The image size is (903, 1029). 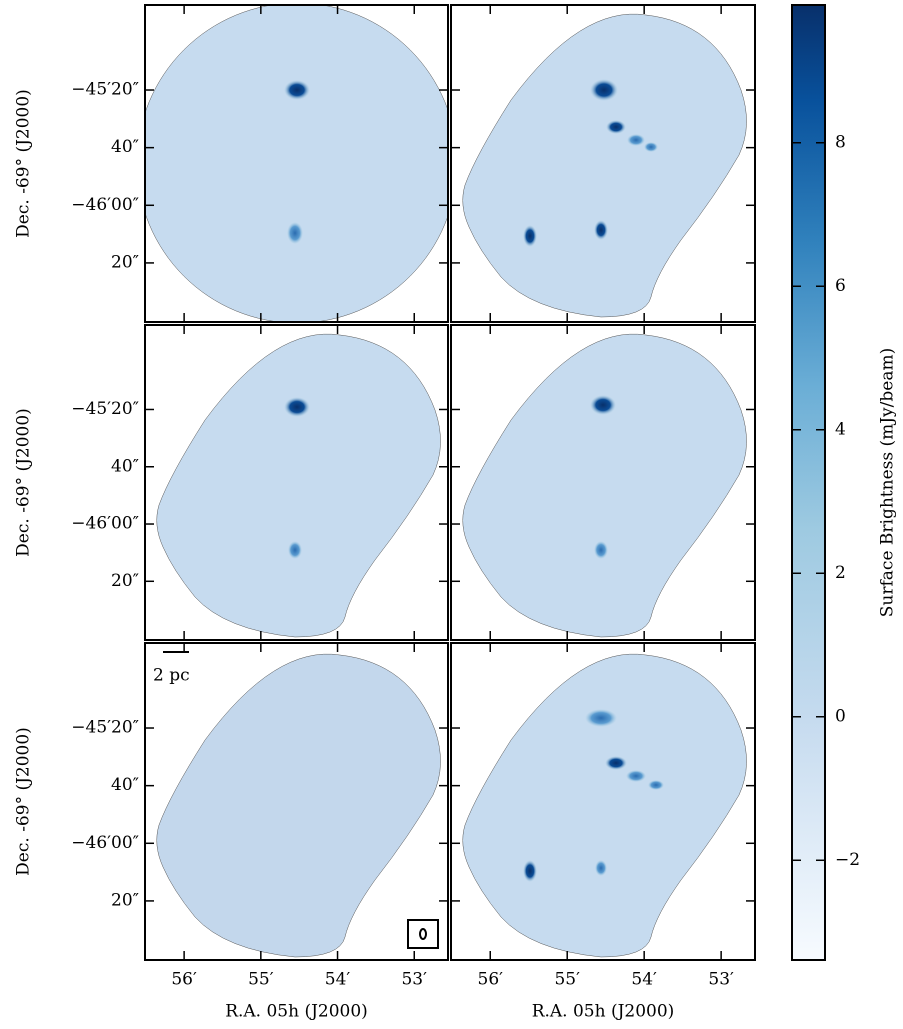 What do you see at coordinates (840, 716) in the screenshot?
I see `colorbar-tick-label: 0` at bounding box center [840, 716].